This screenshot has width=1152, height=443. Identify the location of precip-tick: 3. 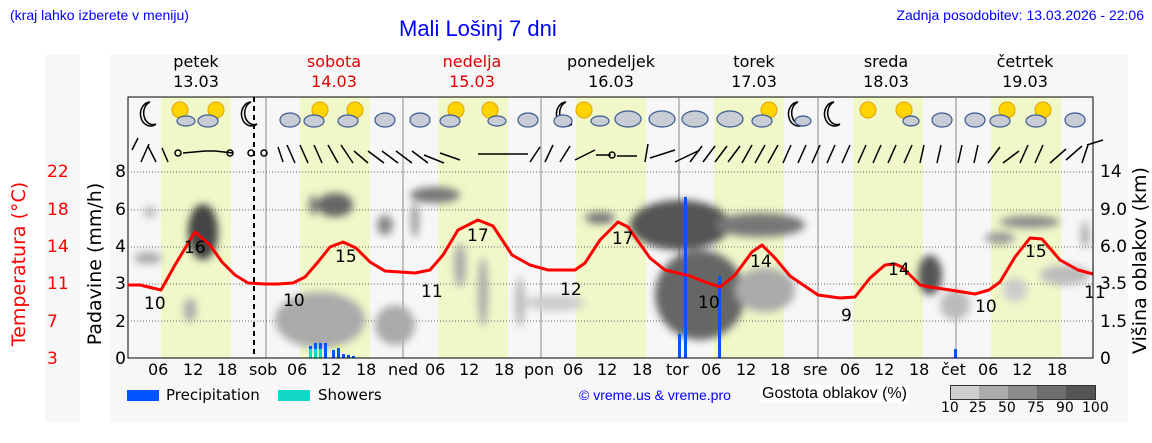
(120, 284).